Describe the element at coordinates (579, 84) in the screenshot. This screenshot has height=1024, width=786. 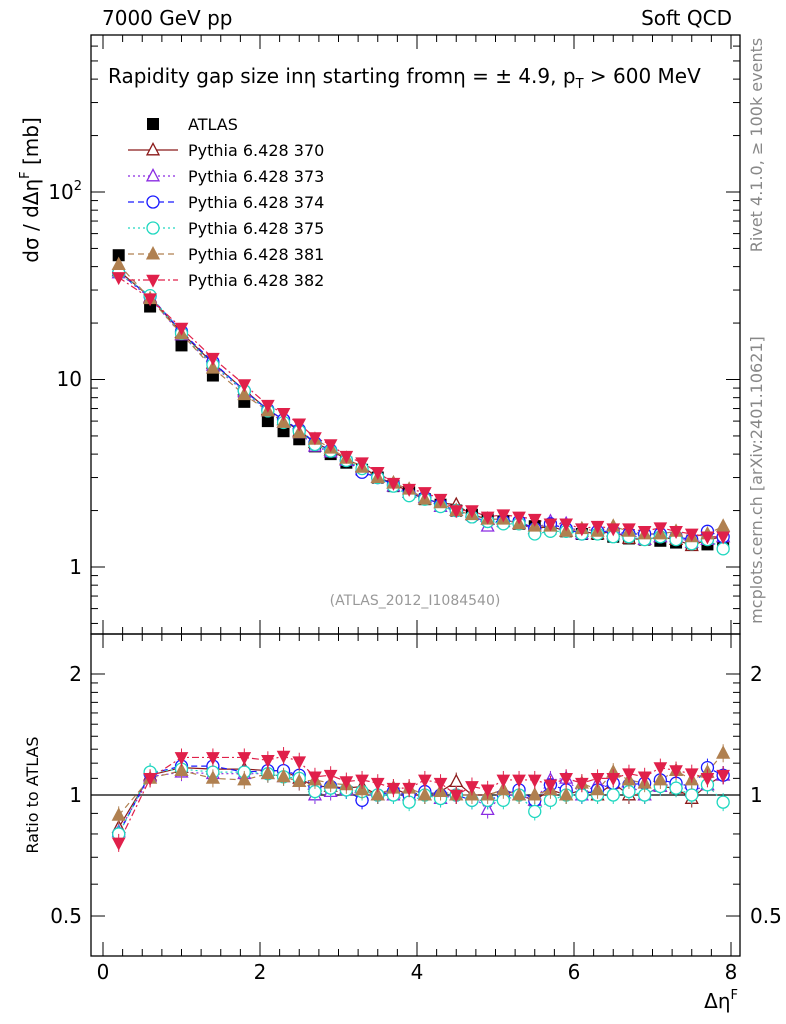
I see `plot-title-sub: T` at that location.